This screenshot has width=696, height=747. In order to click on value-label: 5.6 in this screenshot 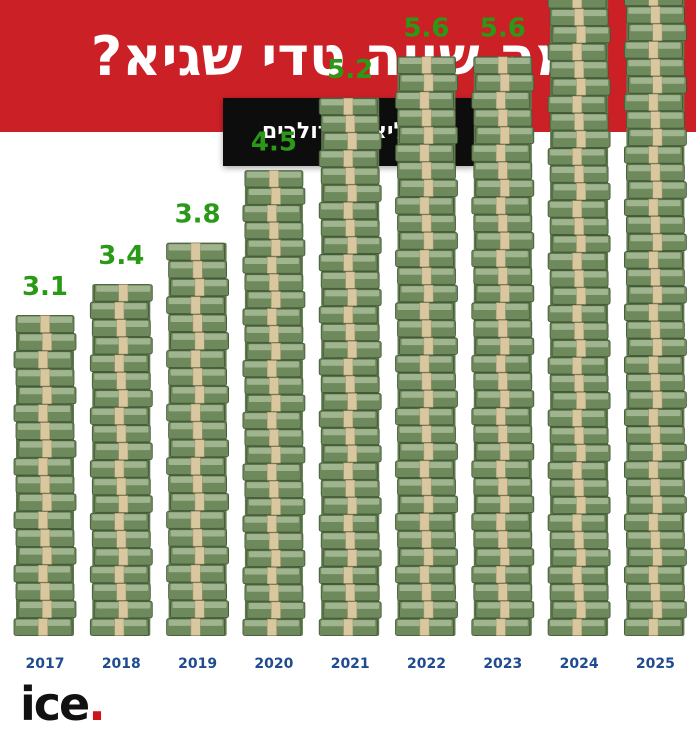, I will do `click(503, 28)`.